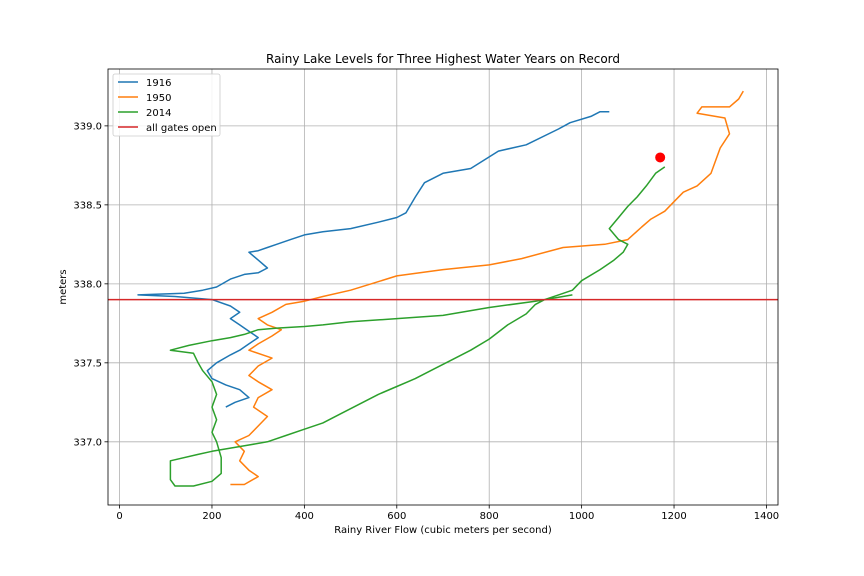  I want to click on y-tick-label: 337.0, so click(87, 442).